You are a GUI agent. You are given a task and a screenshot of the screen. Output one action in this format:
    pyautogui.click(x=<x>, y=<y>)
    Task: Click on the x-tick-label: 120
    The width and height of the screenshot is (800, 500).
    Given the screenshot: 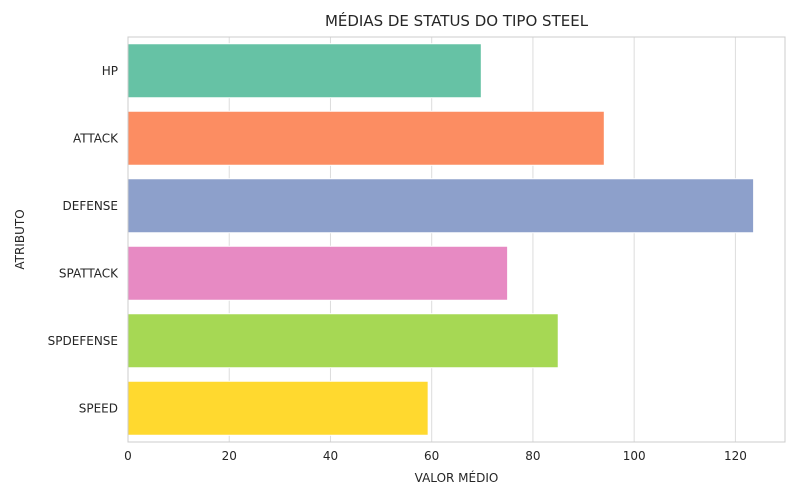 What is the action you would take?
    pyautogui.click(x=735, y=456)
    